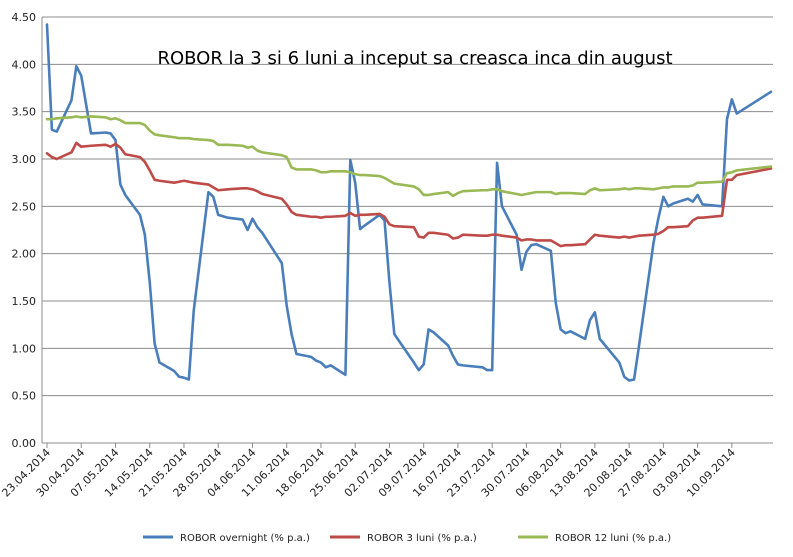 The image size is (793, 557). What do you see at coordinates (422, 538) in the screenshot?
I see `legend-label: ROBOR 3 luni (% p.a.)` at bounding box center [422, 538].